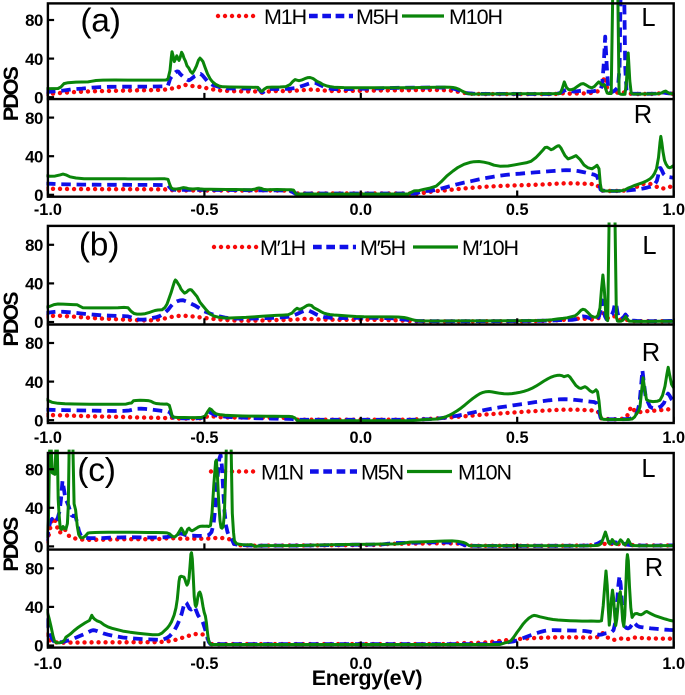 Image resolution: width=685 pixels, height=695 pixels. I want to click on svg-text: M10N, so click(484, 472).